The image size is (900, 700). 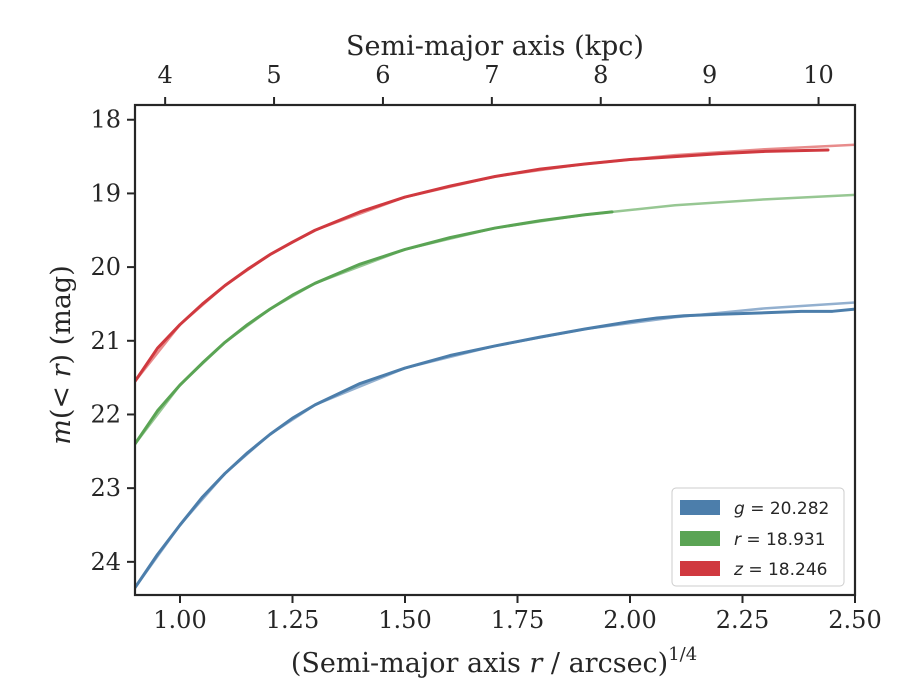 What do you see at coordinates (494, 661) in the screenshot?
I see `x-axis-title: (Semi-major axis r / arcsec)1/4` at bounding box center [494, 661].